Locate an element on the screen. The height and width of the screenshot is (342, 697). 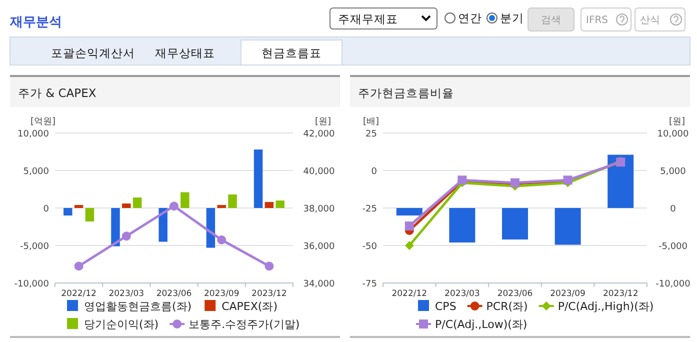
text: 연간 is located at coordinates (470, 18).